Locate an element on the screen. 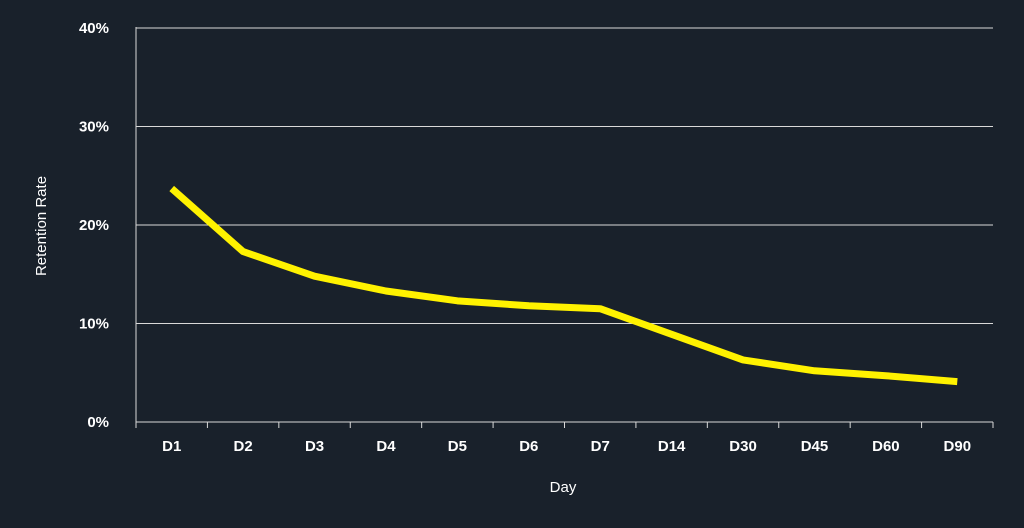  y-axis-title: Retention Rate is located at coordinates (41, 226).